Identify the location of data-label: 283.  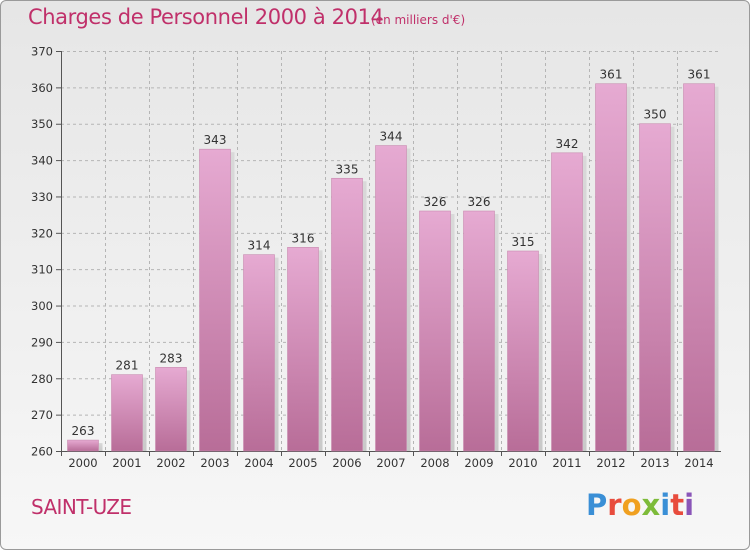
(171, 358).